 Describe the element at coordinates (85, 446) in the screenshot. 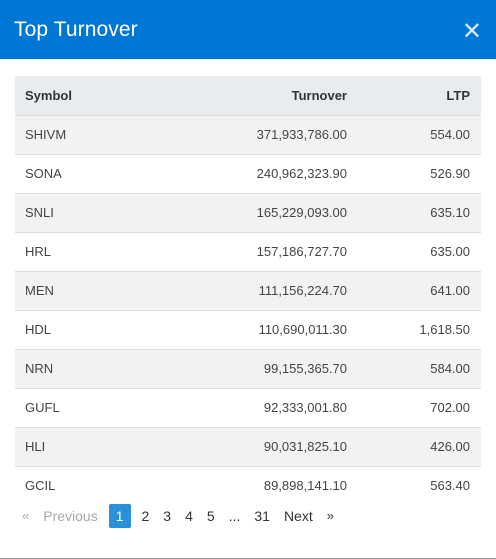

I see `cell-symbol: HLI` at that location.